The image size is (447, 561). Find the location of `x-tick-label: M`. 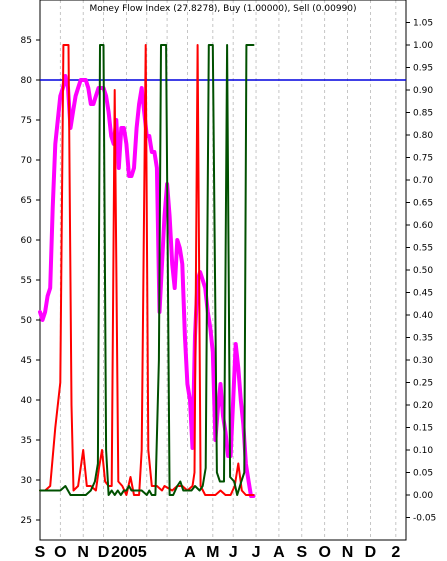

x-tick-label: M is located at coordinates (212, 552).